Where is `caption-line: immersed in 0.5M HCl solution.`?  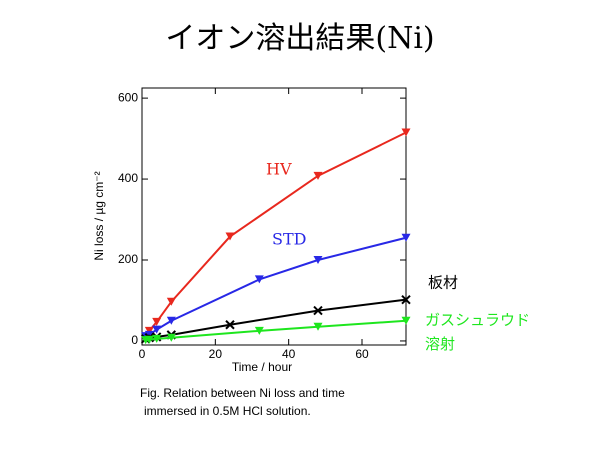
caption-line: immersed in 0.5M HCl solution. is located at coordinates (227, 411).